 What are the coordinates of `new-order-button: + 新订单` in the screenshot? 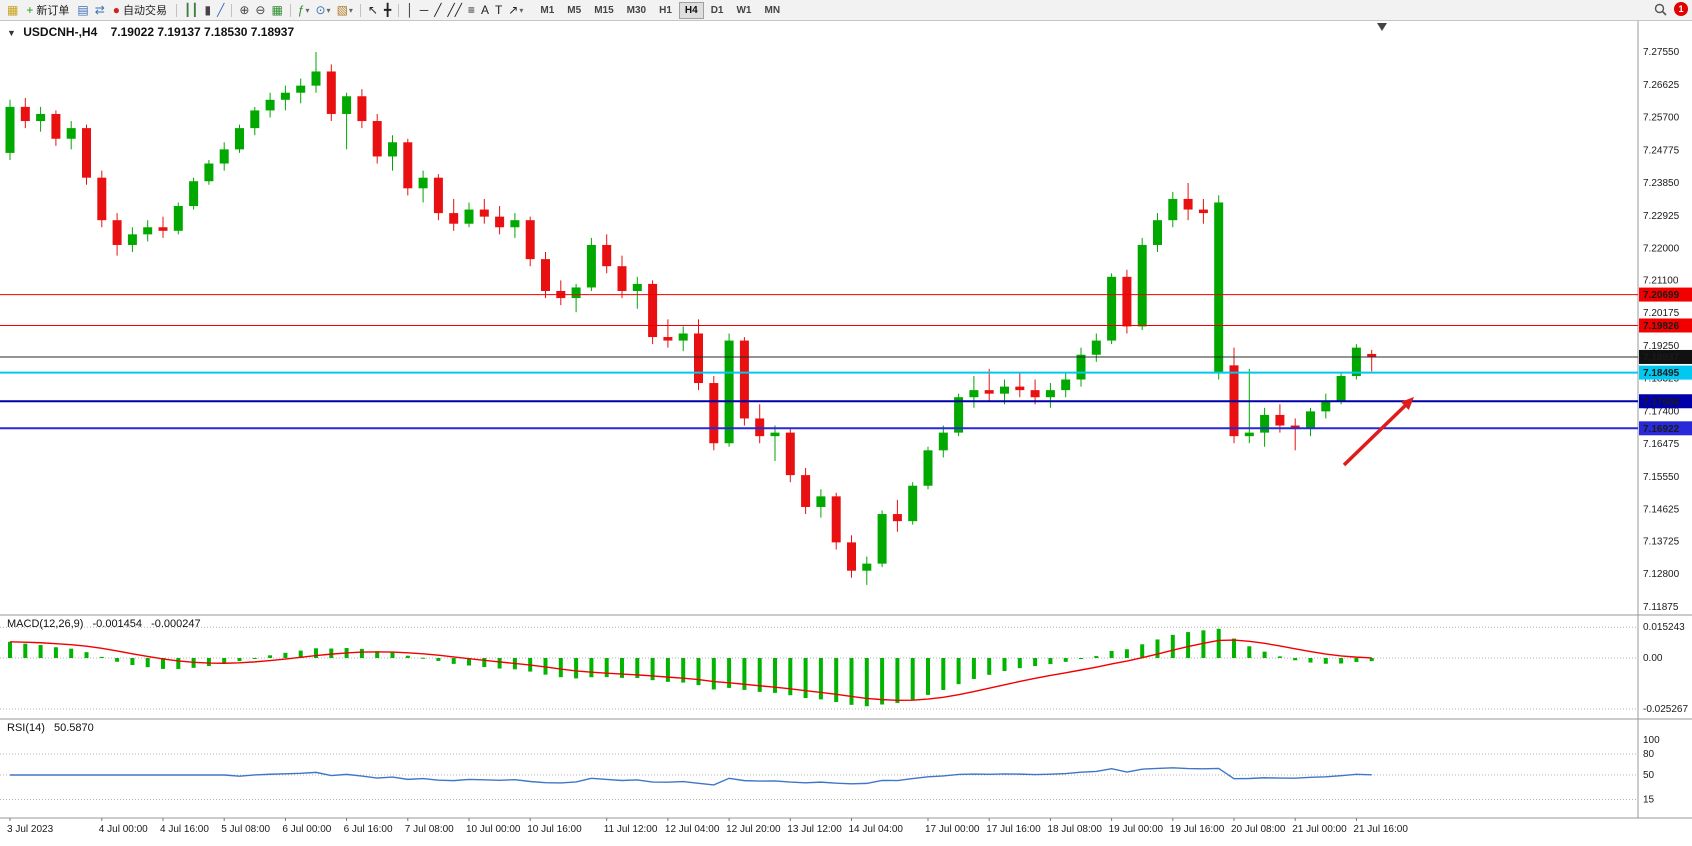 It's located at (47, 10).